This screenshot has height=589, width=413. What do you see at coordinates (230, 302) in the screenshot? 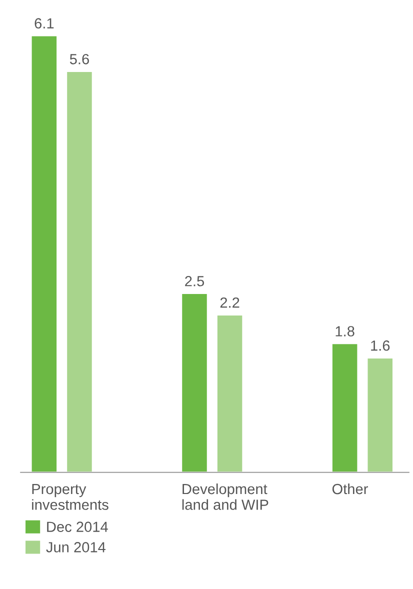
I see `data-label: 2.2` at bounding box center [230, 302].